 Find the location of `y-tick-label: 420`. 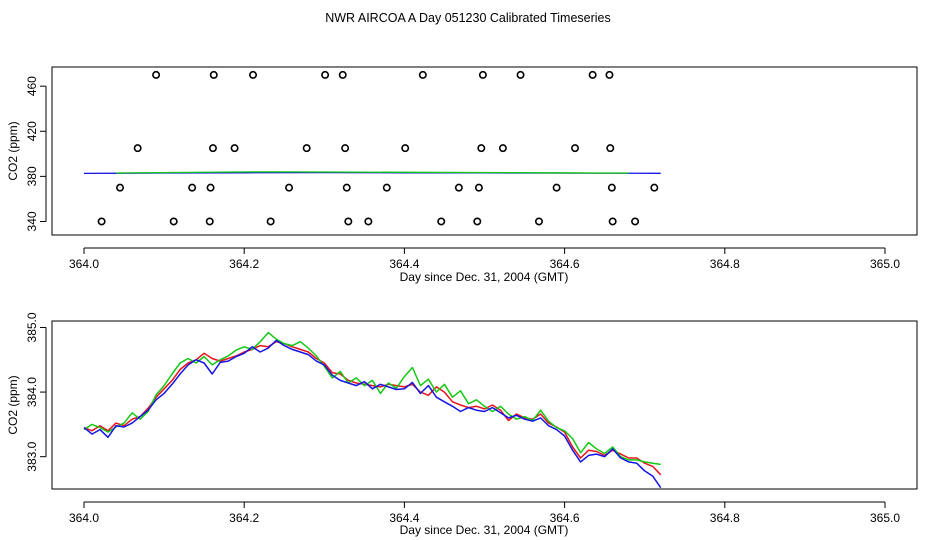

y-tick-label: 420 is located at coordinates (32, 131).